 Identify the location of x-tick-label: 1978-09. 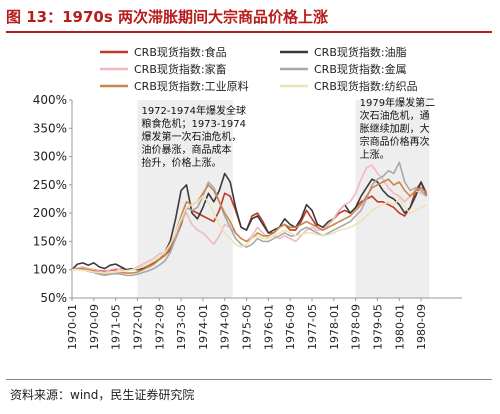
(356, 327).